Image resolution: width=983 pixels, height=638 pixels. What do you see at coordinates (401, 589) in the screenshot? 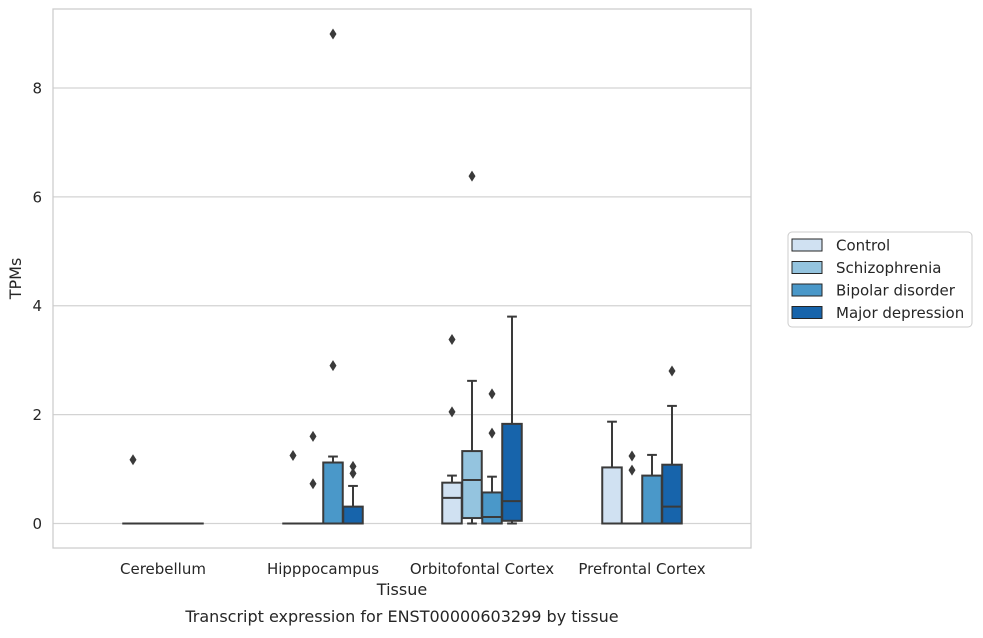
I see `x-axis-label: Tissue` at bounding box center [401, 589].